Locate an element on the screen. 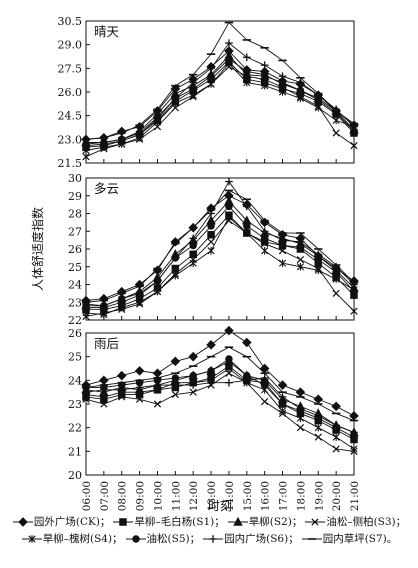  circle-marker-icon is located at coordinates (135, 539).